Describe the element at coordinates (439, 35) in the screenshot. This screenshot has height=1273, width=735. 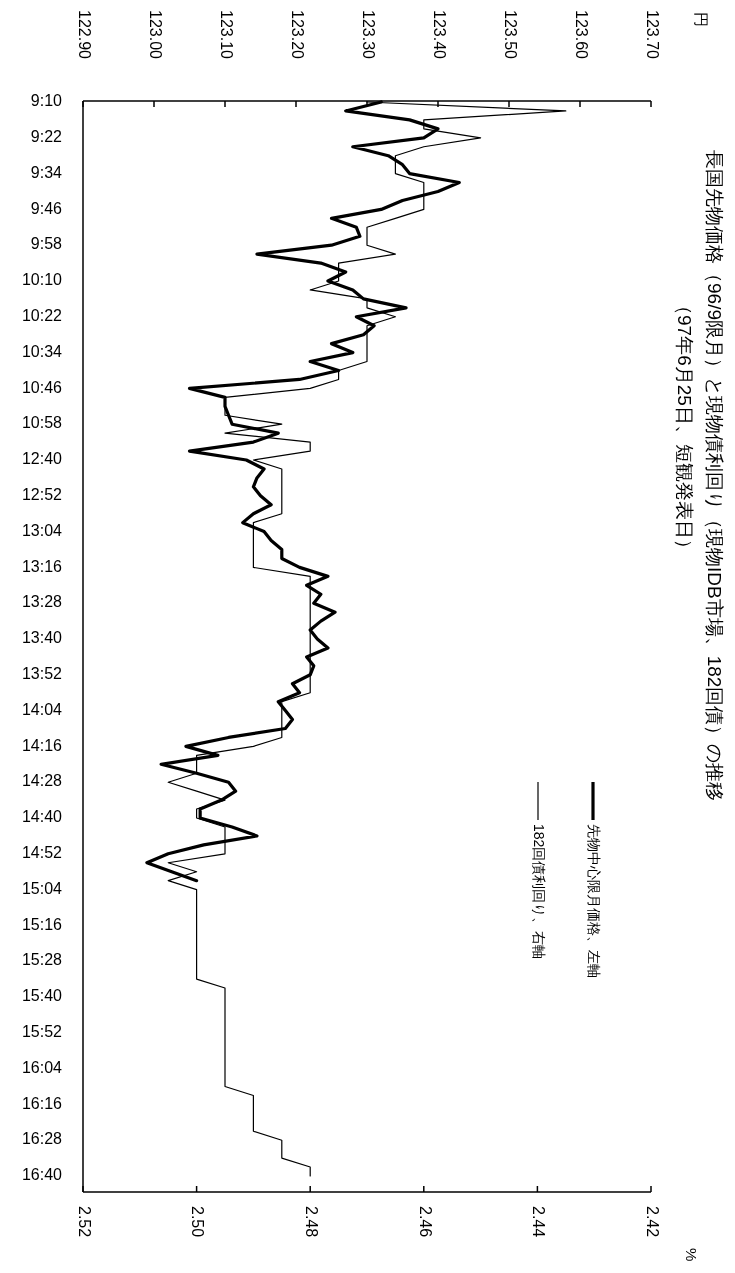
I see `x2-tick-label: 123.40` at that location.